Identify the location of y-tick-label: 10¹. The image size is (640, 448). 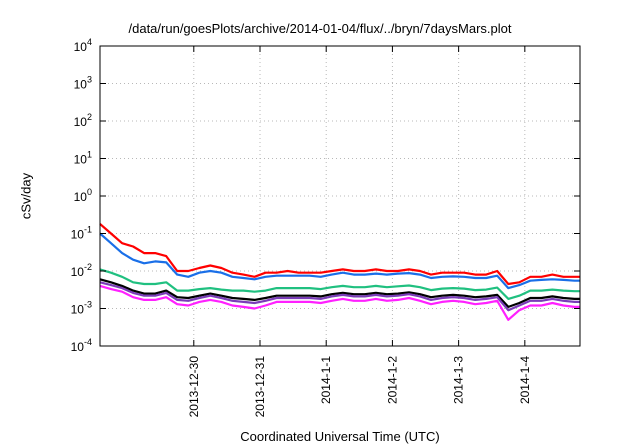
(83, 158).